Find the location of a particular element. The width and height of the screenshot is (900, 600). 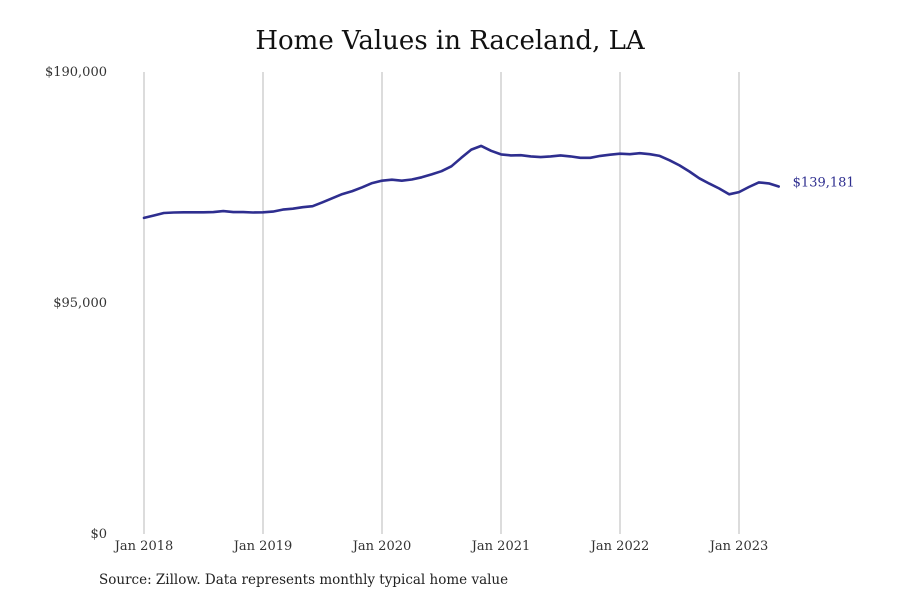

data-labels: $139,181 is located at coordinates (824, 183).